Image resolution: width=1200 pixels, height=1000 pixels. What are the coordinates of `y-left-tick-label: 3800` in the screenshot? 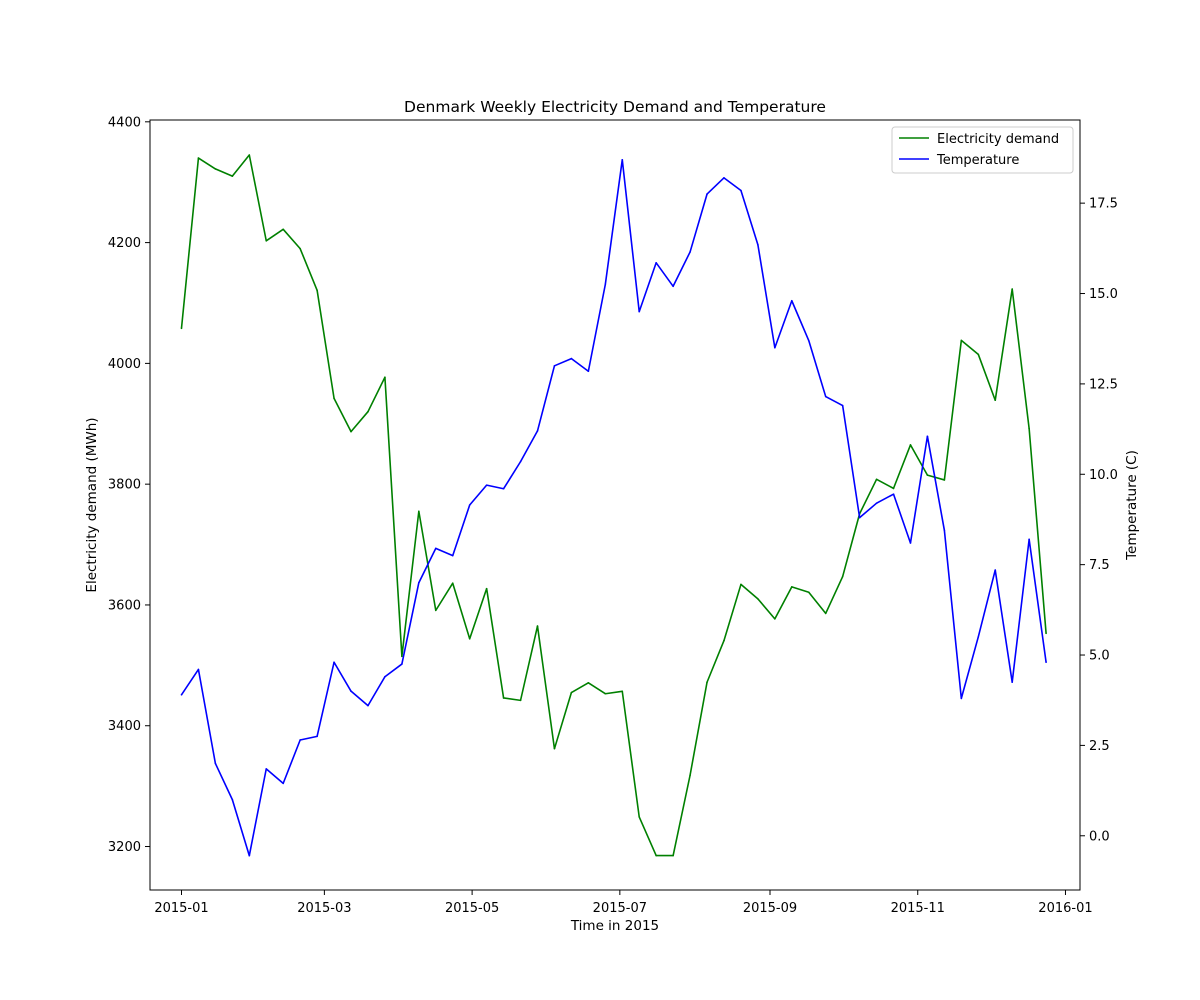 It's located at (124, 485).